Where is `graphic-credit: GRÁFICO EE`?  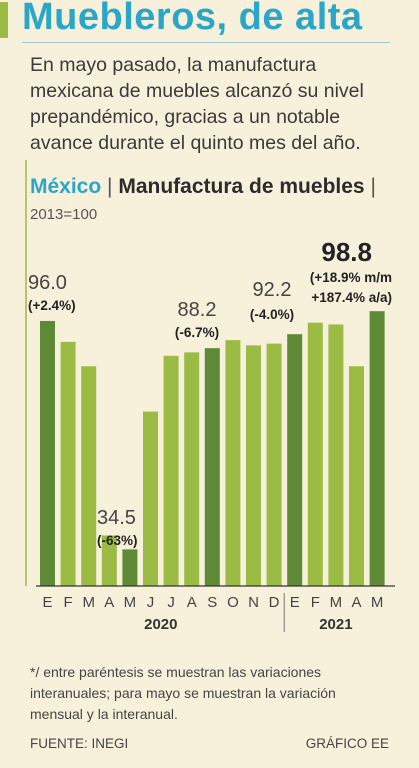 graphic-credit: GRÁFICO EE is located at coordinates (347, 743).